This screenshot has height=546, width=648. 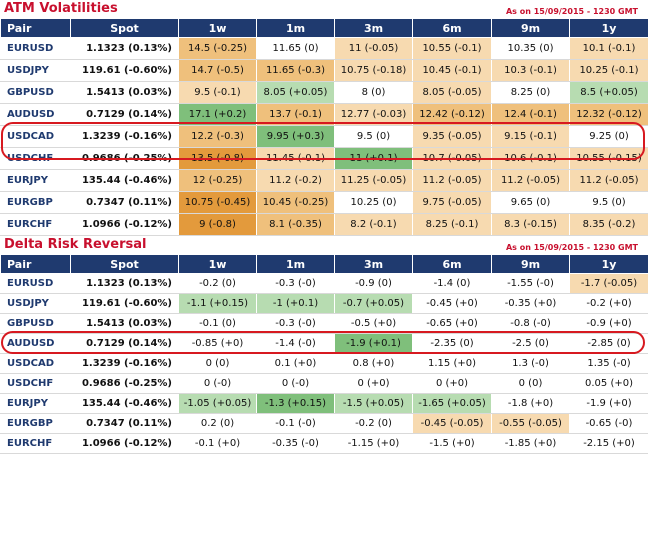 What do you see at coordinates (452, 343) in the screenshot?
I see `value-cell-6m: -2.35 (0)` at bounding box center [452, 343].